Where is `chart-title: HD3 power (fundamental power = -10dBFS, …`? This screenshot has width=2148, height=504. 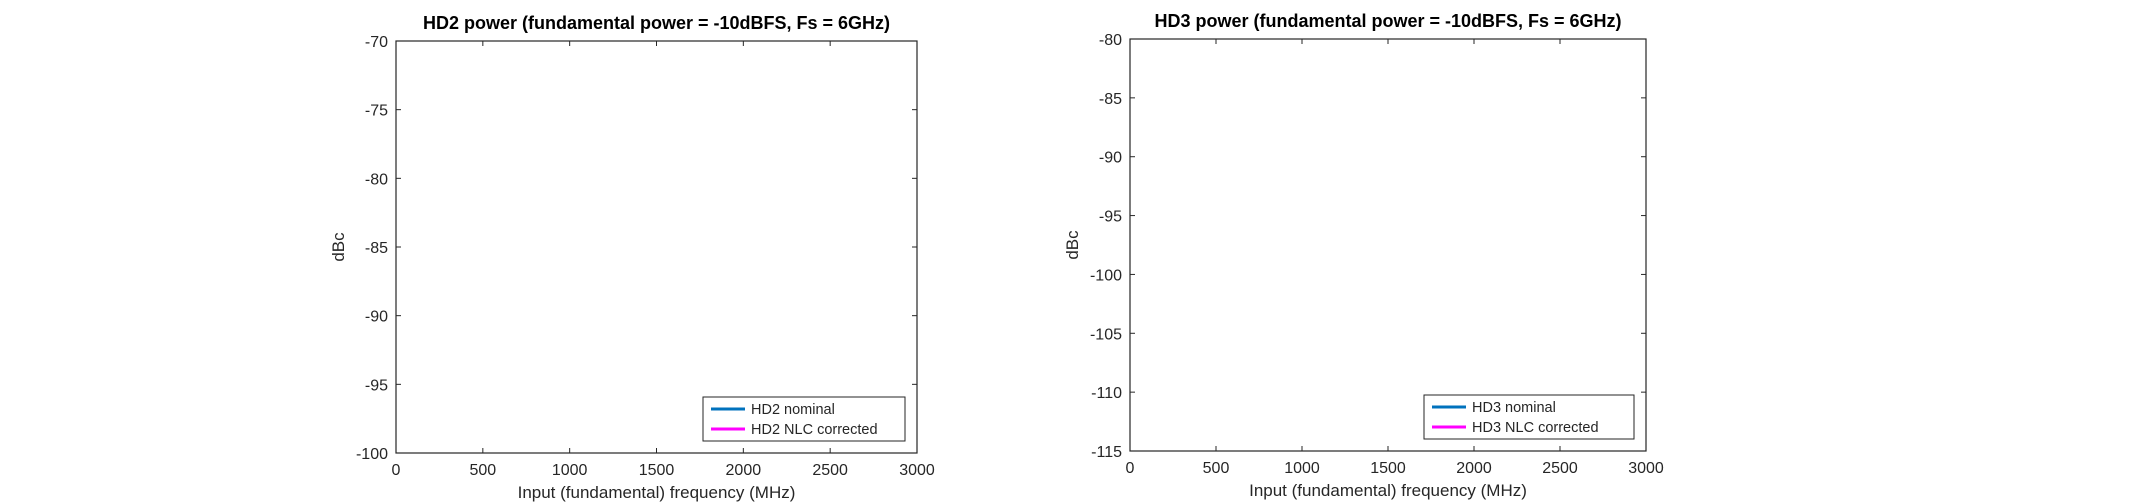
chart-title: HD3 power (fundamental power = -10dBFS, … is located at coordinates (1387, 21).